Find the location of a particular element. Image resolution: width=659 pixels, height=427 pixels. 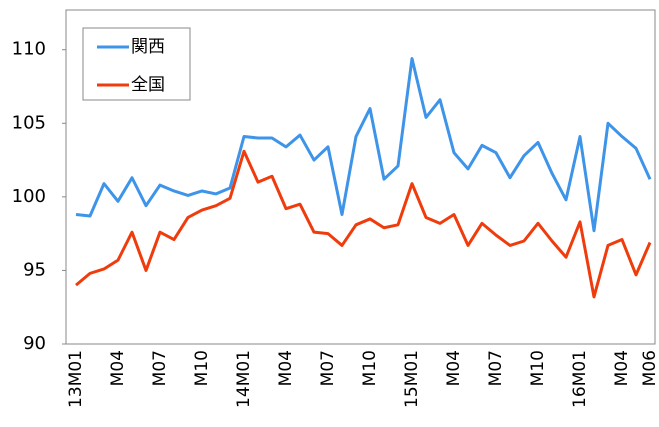

y-tick-label: 100 is located at coordinates (29, 196).